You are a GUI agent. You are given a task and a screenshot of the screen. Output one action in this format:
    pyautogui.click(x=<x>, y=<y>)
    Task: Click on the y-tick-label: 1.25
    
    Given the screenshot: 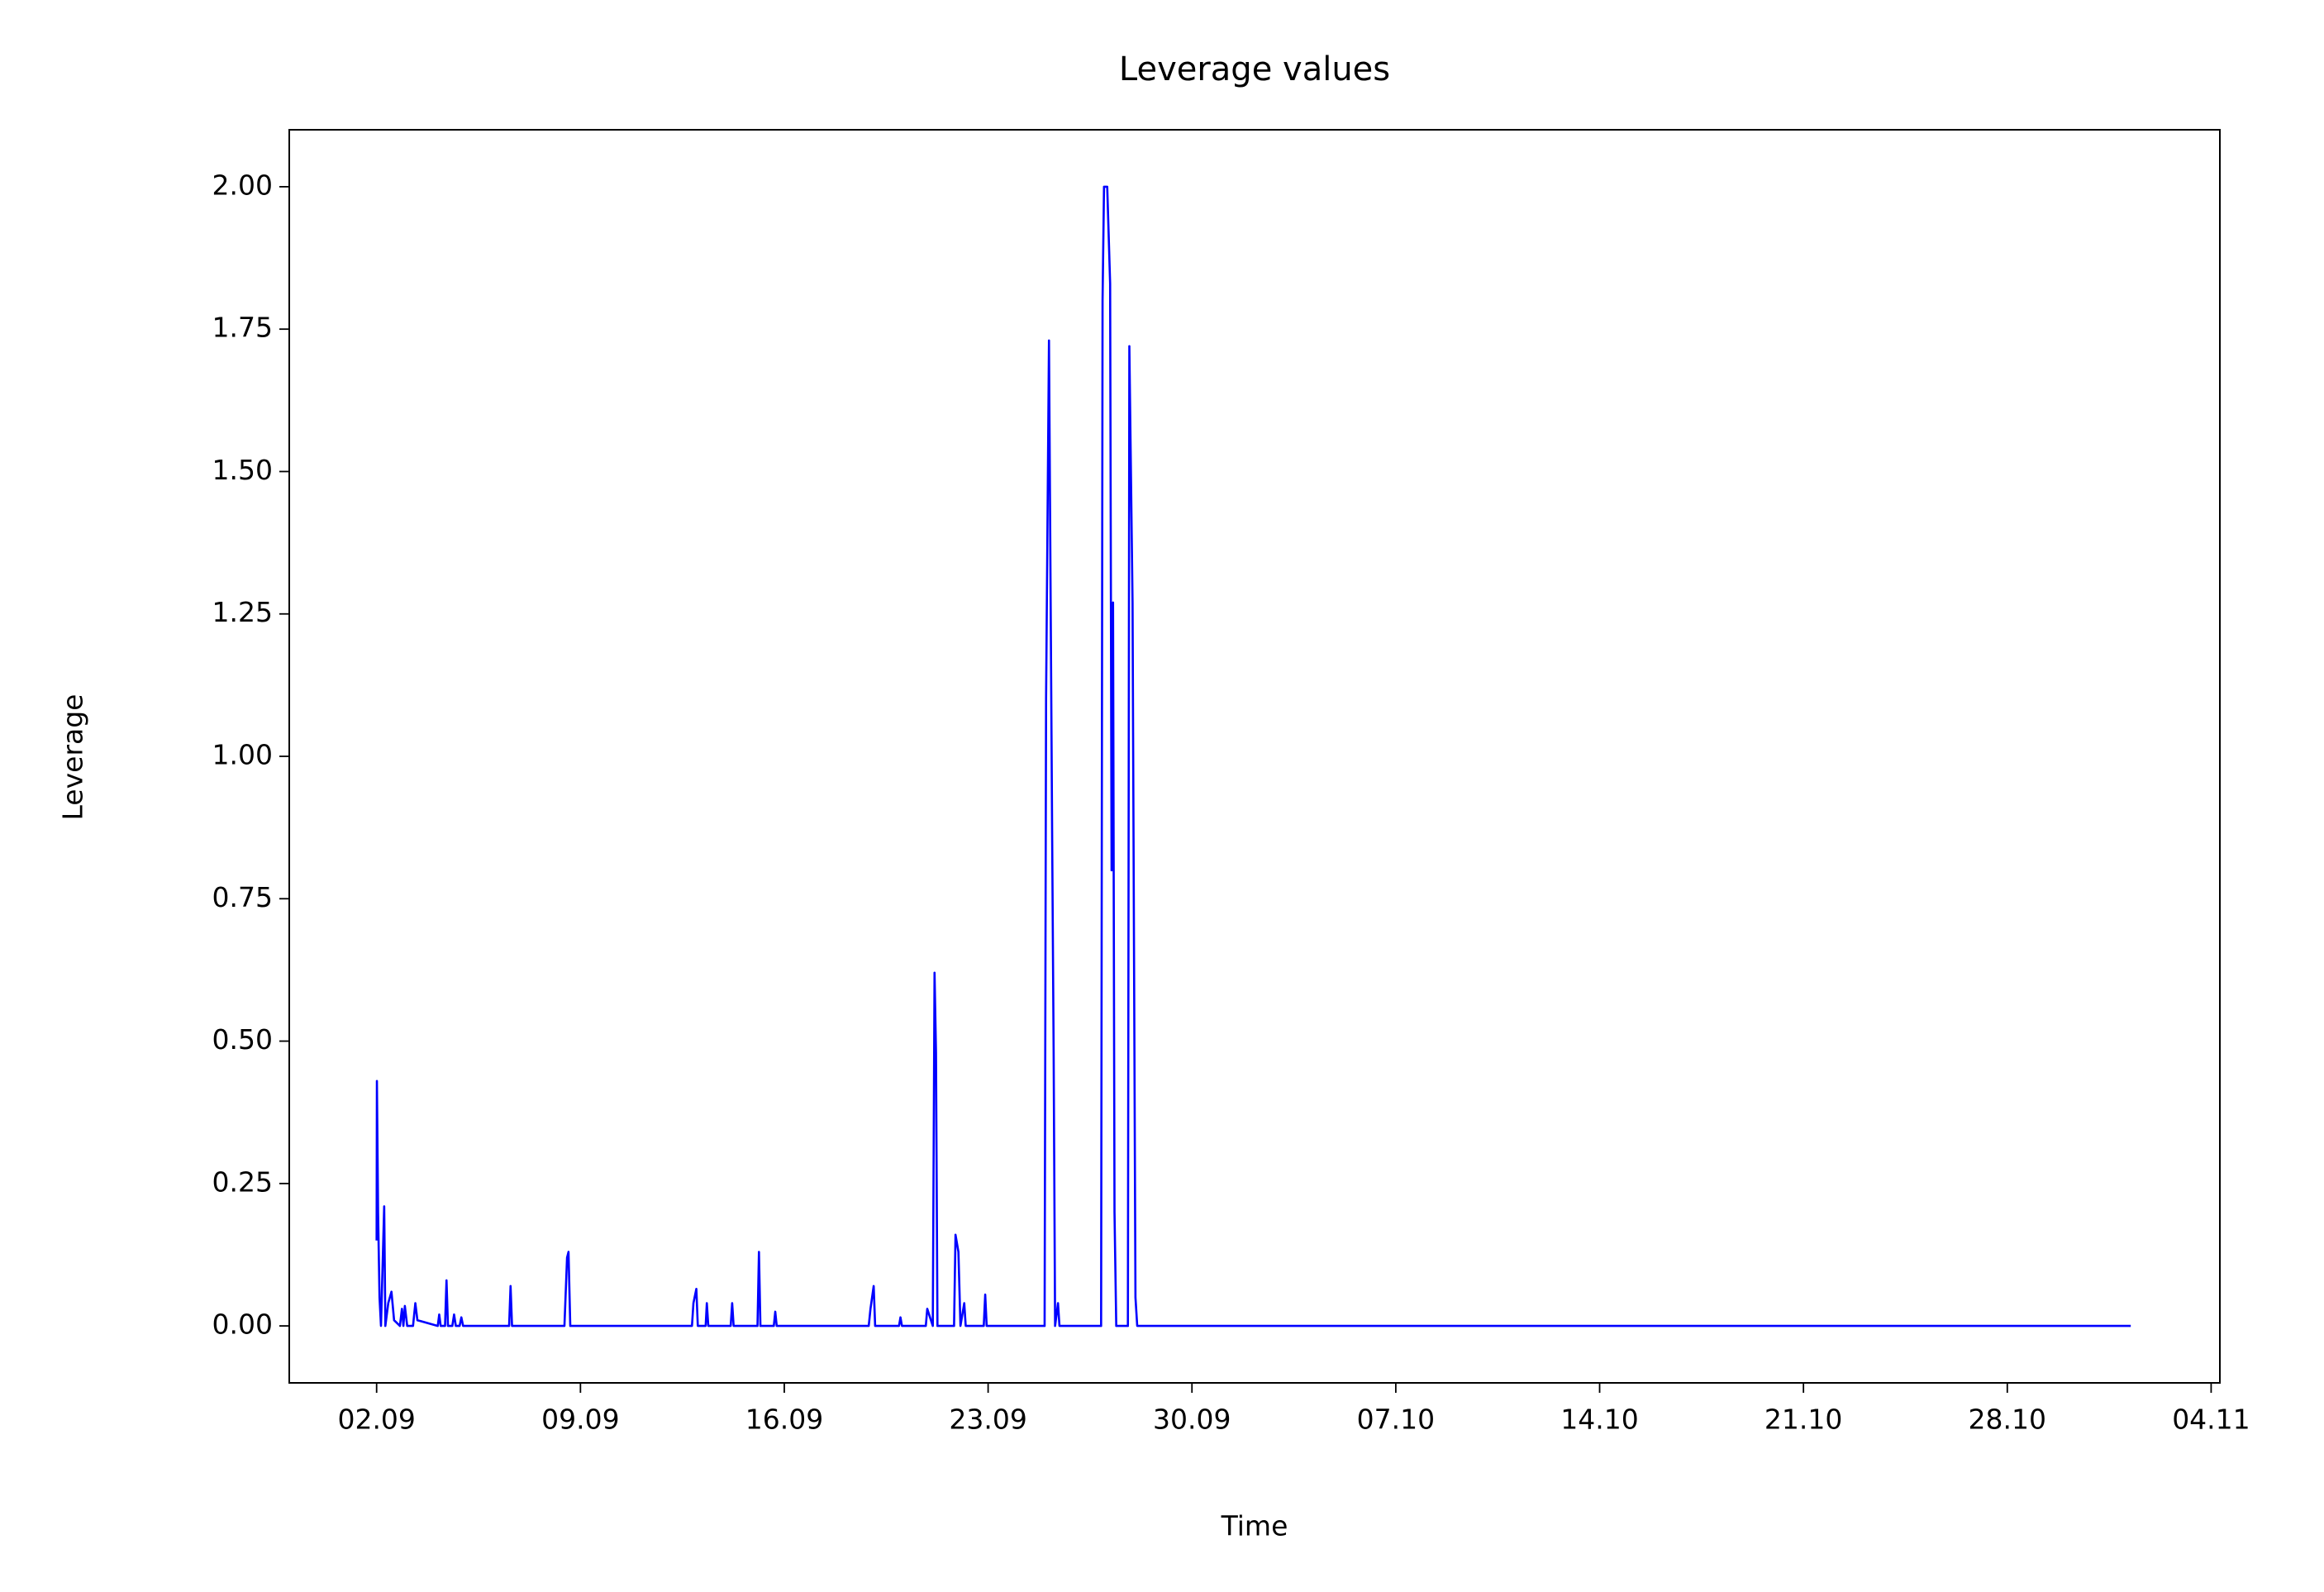 What is the action you would take?
    pyautogui.click(x=242, y=612)
    